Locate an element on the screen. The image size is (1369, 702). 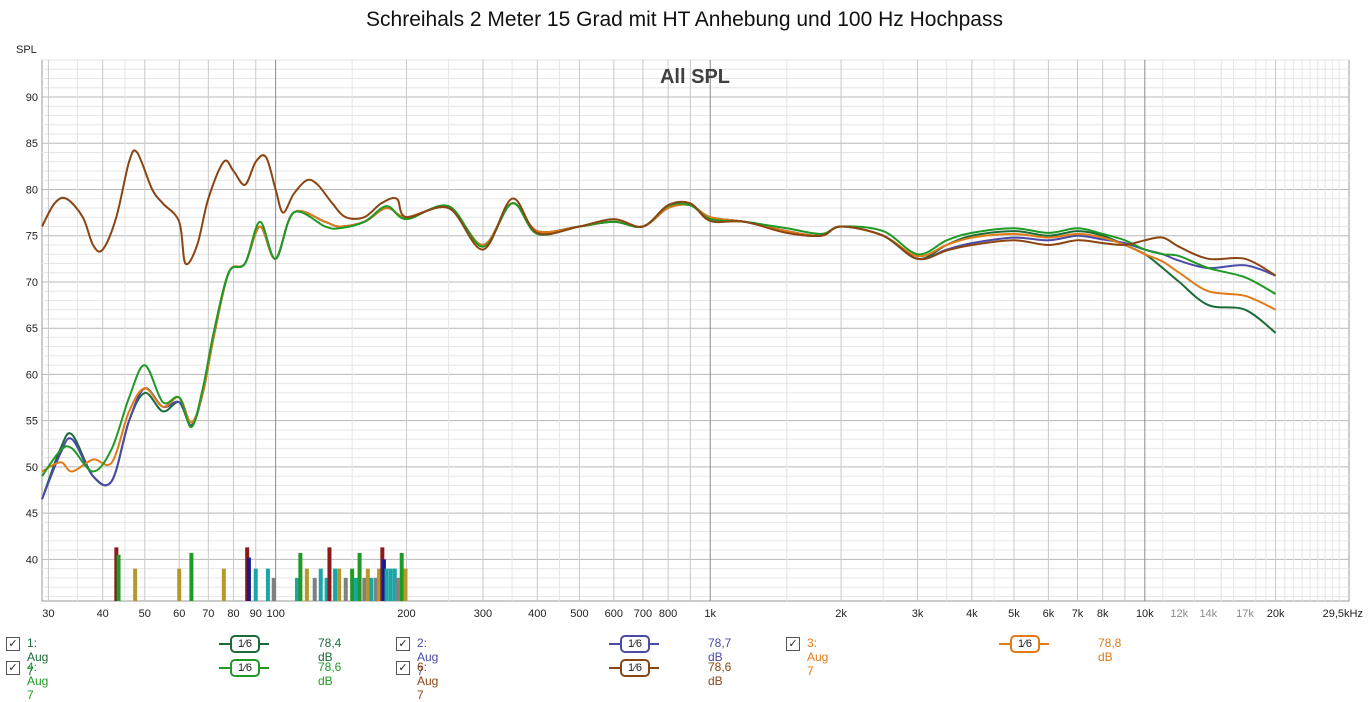
legend-label: 4: Aug 7 is located at coordinates (38, 681).